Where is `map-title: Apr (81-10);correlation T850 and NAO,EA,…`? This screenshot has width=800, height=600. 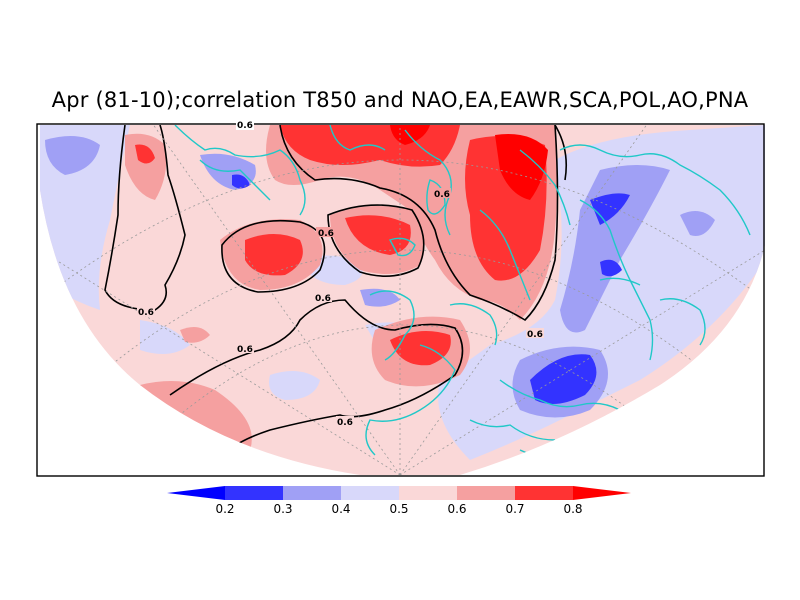
map-title: Apr (81-10);correlation T850 and NAO,EA,… is located at coordinates (400, 100).